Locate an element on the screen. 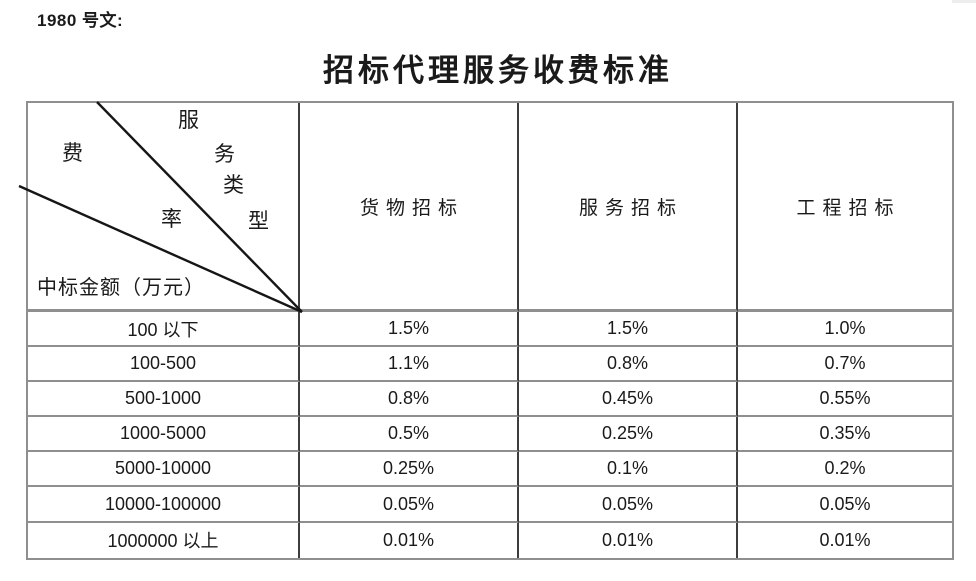 The height and width of the screenshot is (581, 976). page-title: 招标代理服务收费标准 is located at coordinates (498, 70).